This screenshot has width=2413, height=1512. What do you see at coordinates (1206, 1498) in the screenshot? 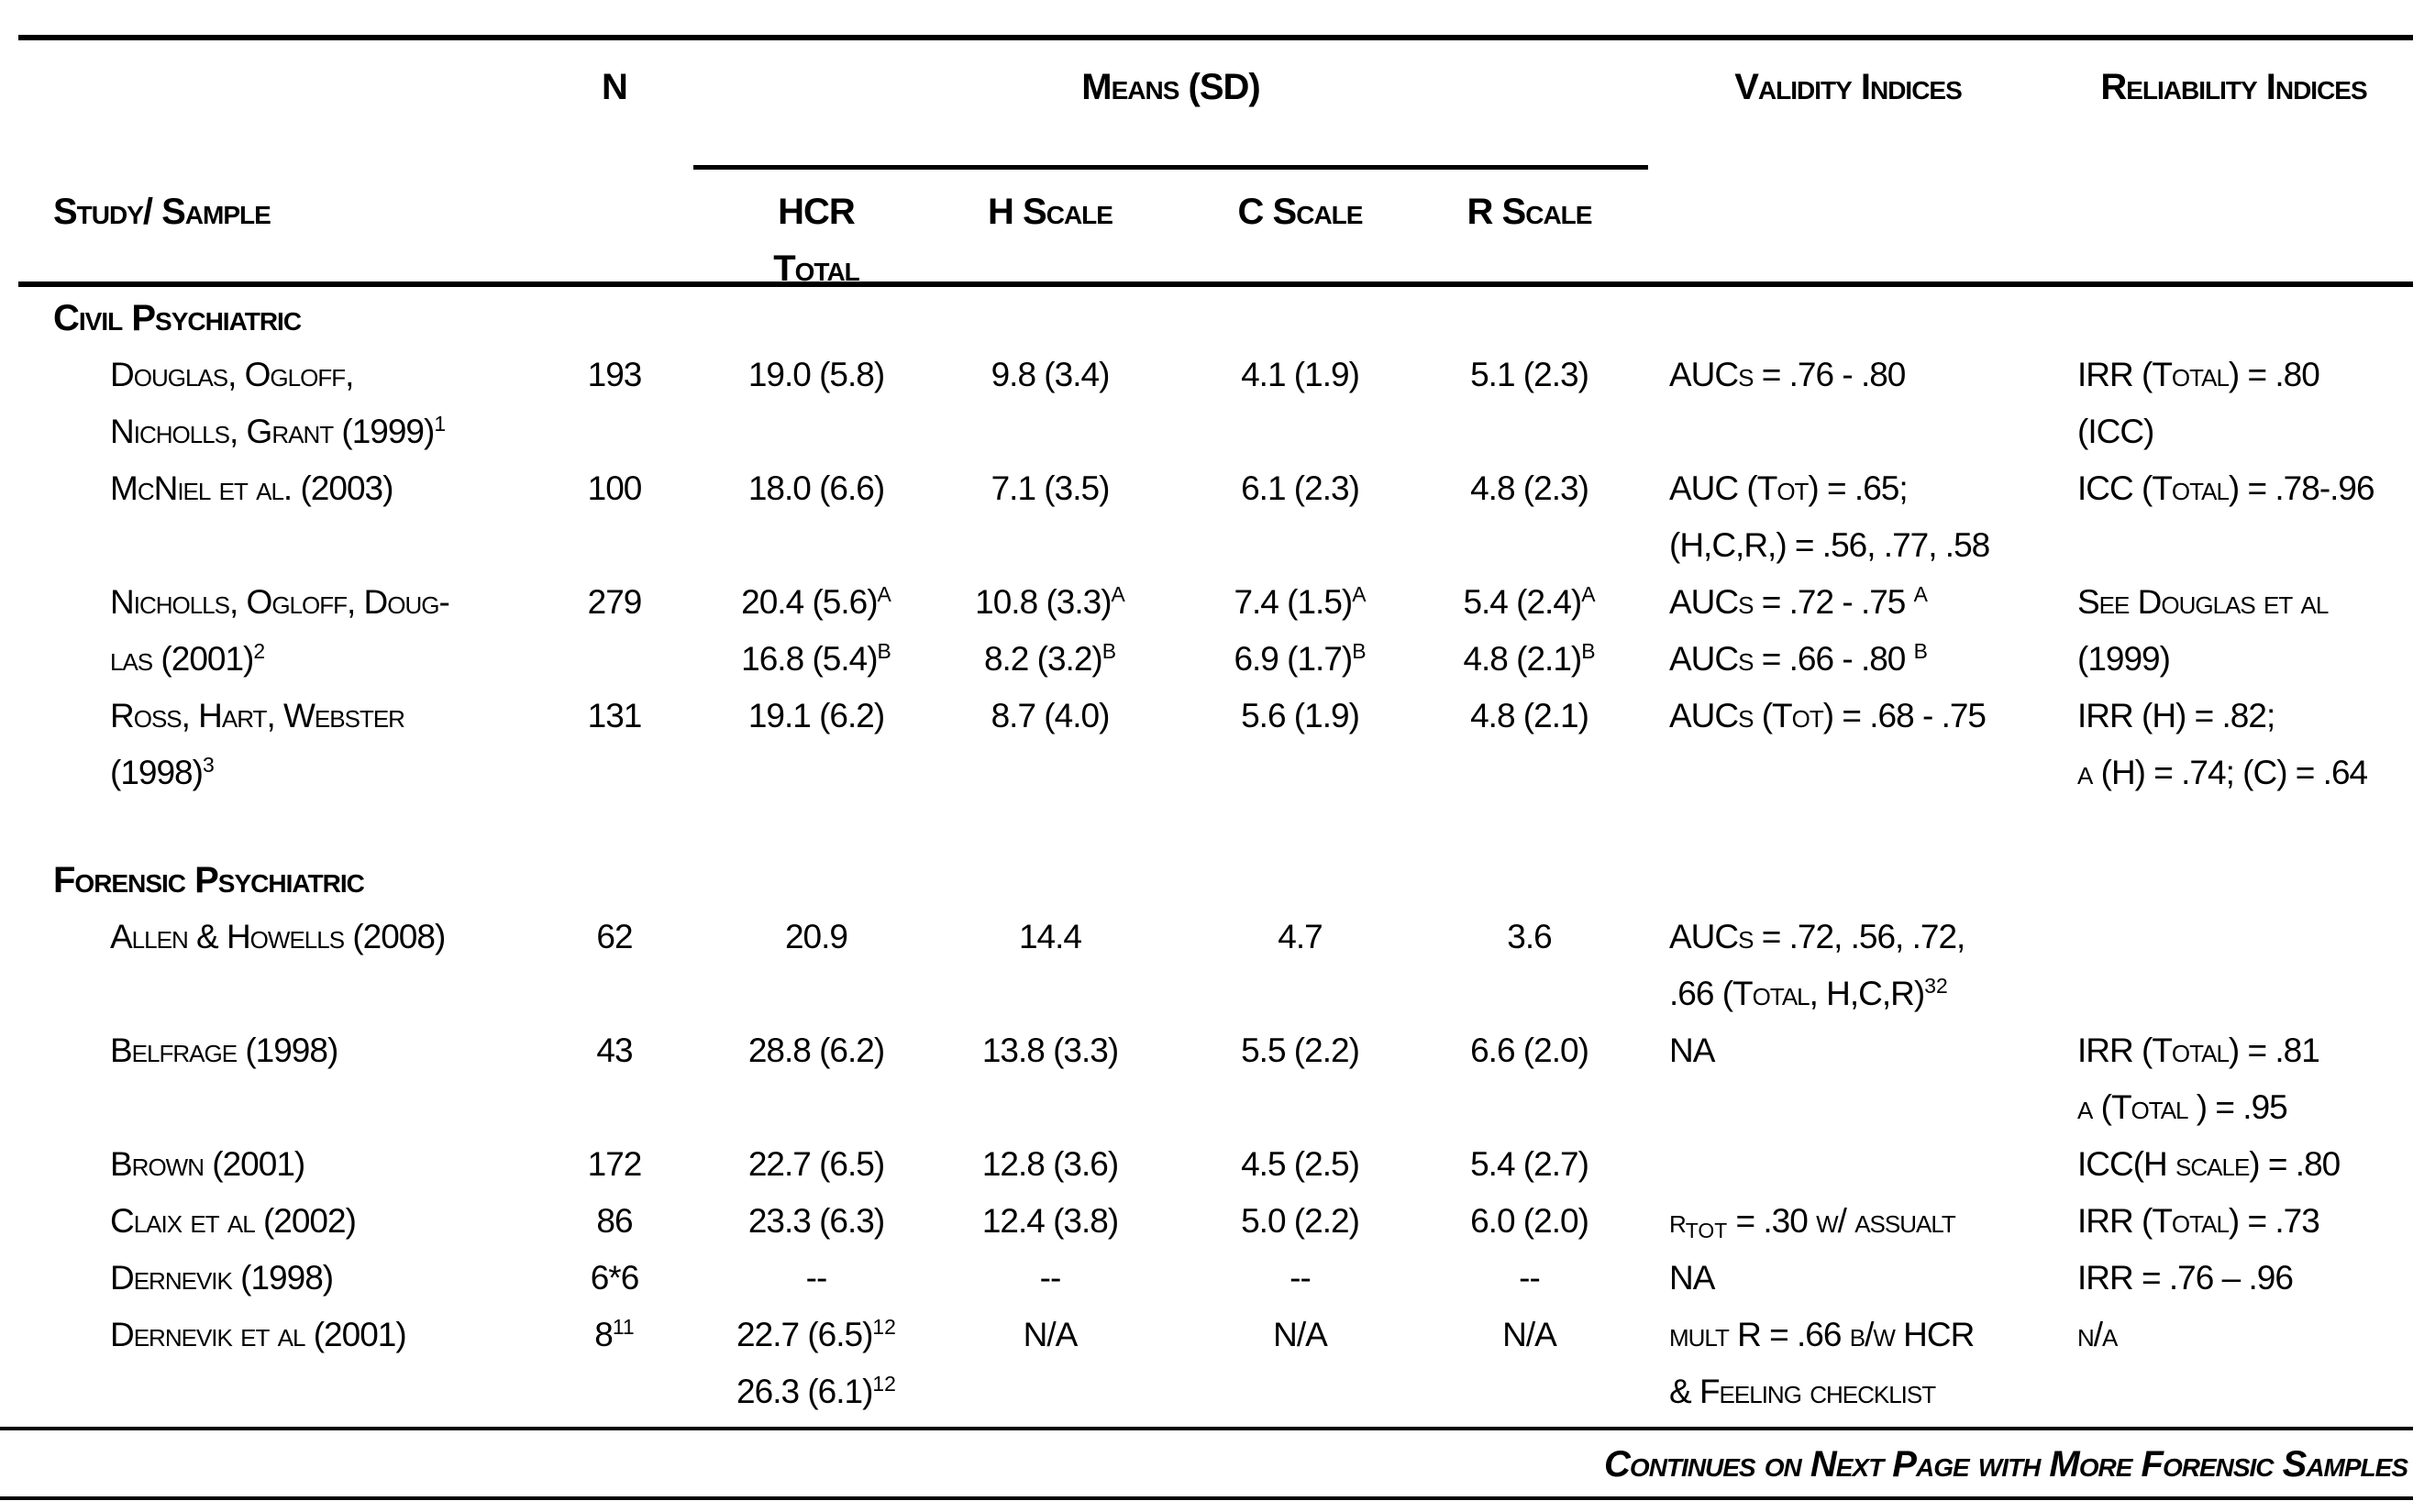
I see `bottom-rule` at bounding box center [1206, 1498].